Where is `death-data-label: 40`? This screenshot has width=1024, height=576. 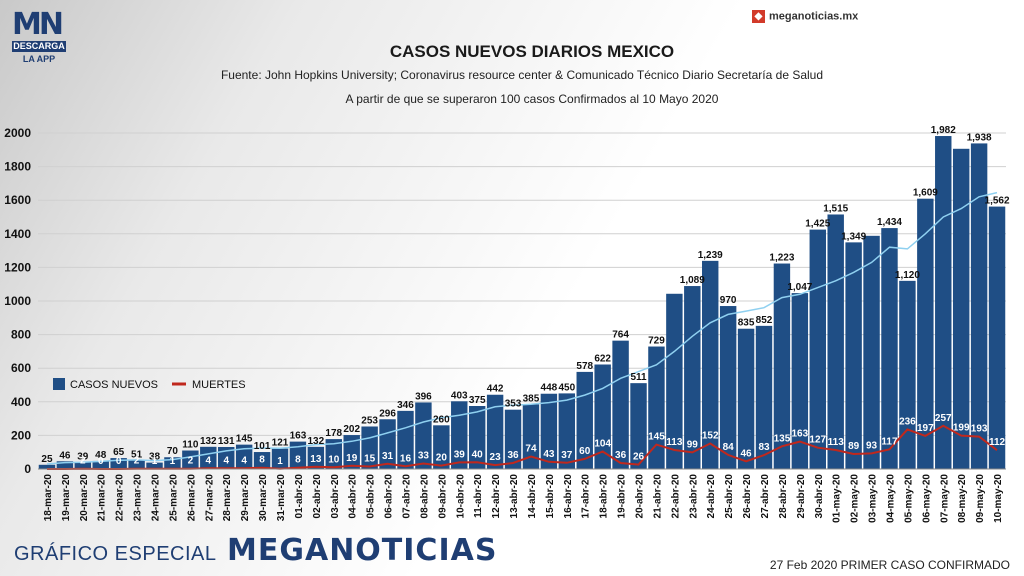
death-data-label: 40 is located at coordinates (478, 454).